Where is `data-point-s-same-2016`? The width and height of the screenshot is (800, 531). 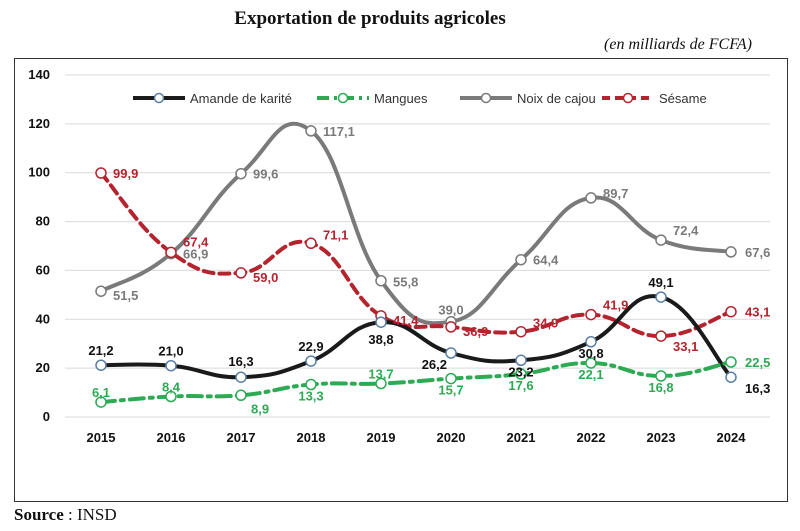 data-point-s-same-2016 is located at coordinates (171, 252).